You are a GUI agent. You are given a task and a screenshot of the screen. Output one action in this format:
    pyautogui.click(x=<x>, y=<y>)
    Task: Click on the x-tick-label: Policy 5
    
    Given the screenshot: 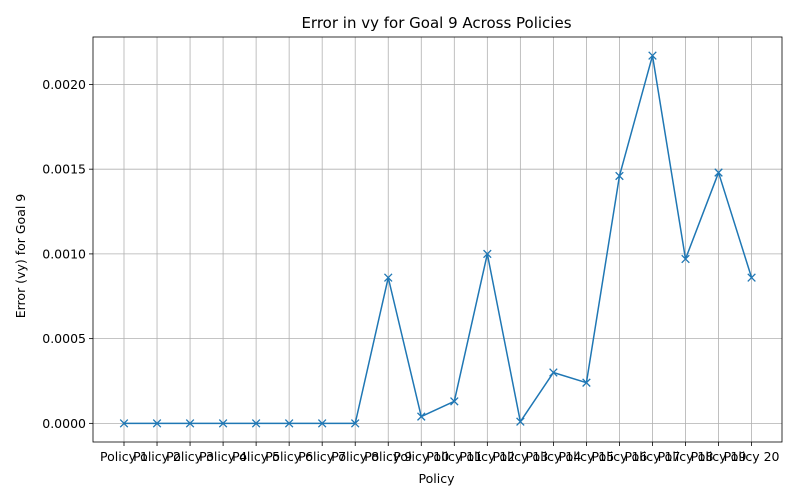 What is the action you would take?
    pyautogui.click(x=256, y=456)
    